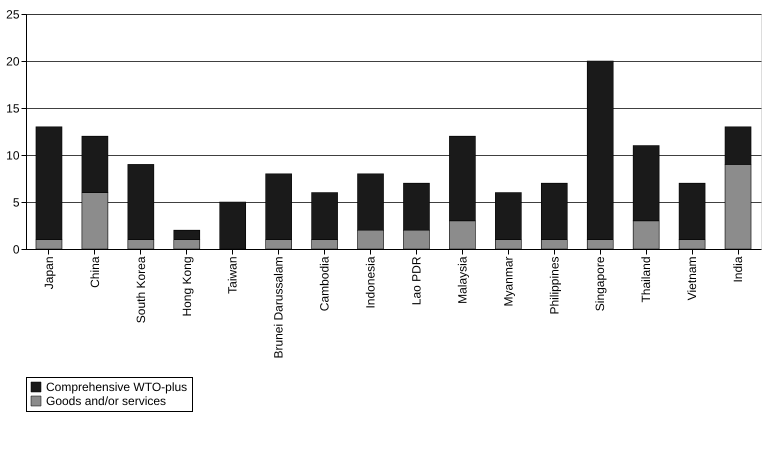  Describe the element at coordinates (13, 61) in the screenshot. I see `y-tick-label: 20` at that location.